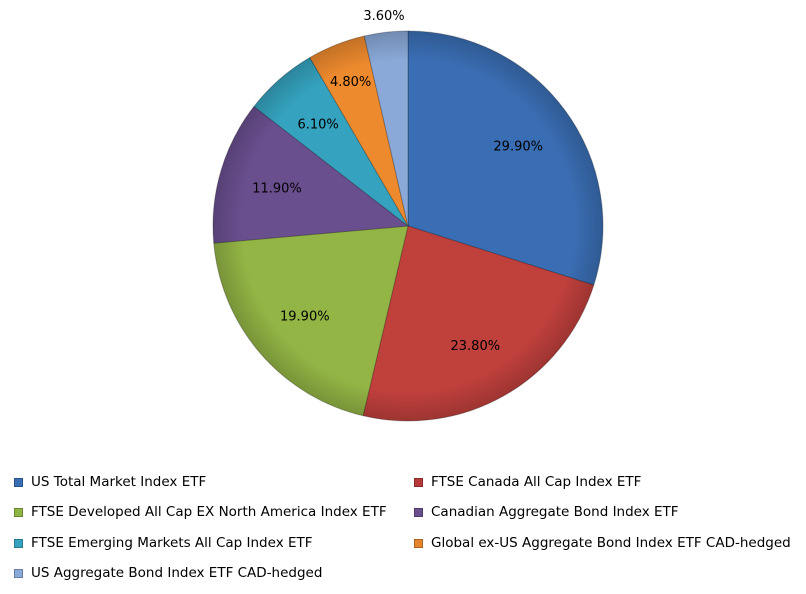 This screenshot has height=594, width=806. Describe the element at coordinates (383, 16) in the screenshot. I see `data-label: 3.60%` at that location.